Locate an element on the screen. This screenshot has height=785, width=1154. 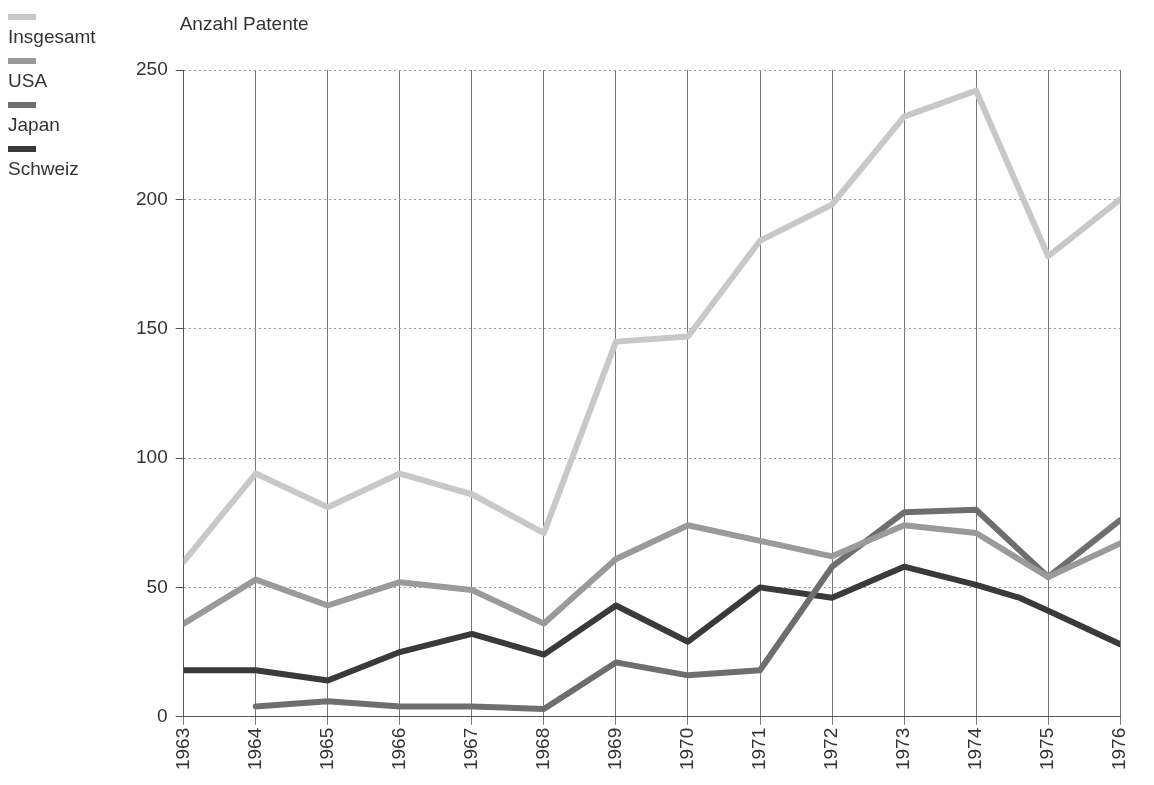
legend-label: Schweiz is located at coordinates (44, 169).